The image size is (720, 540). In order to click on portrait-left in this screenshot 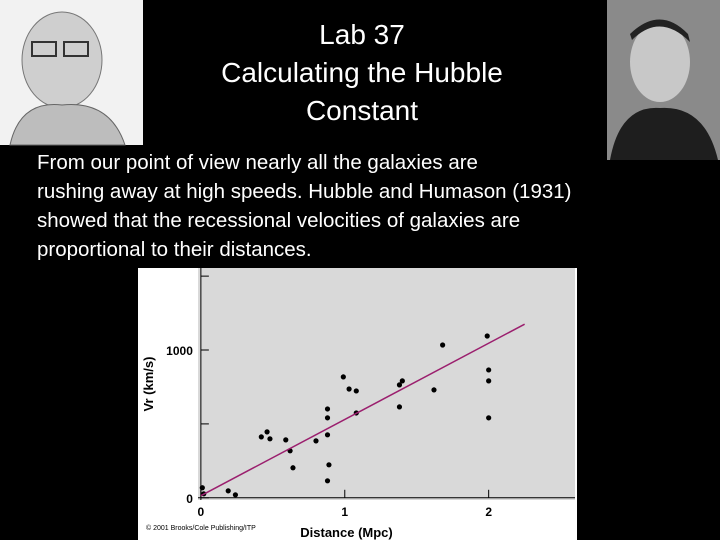, I will do `click(71, 73)`.